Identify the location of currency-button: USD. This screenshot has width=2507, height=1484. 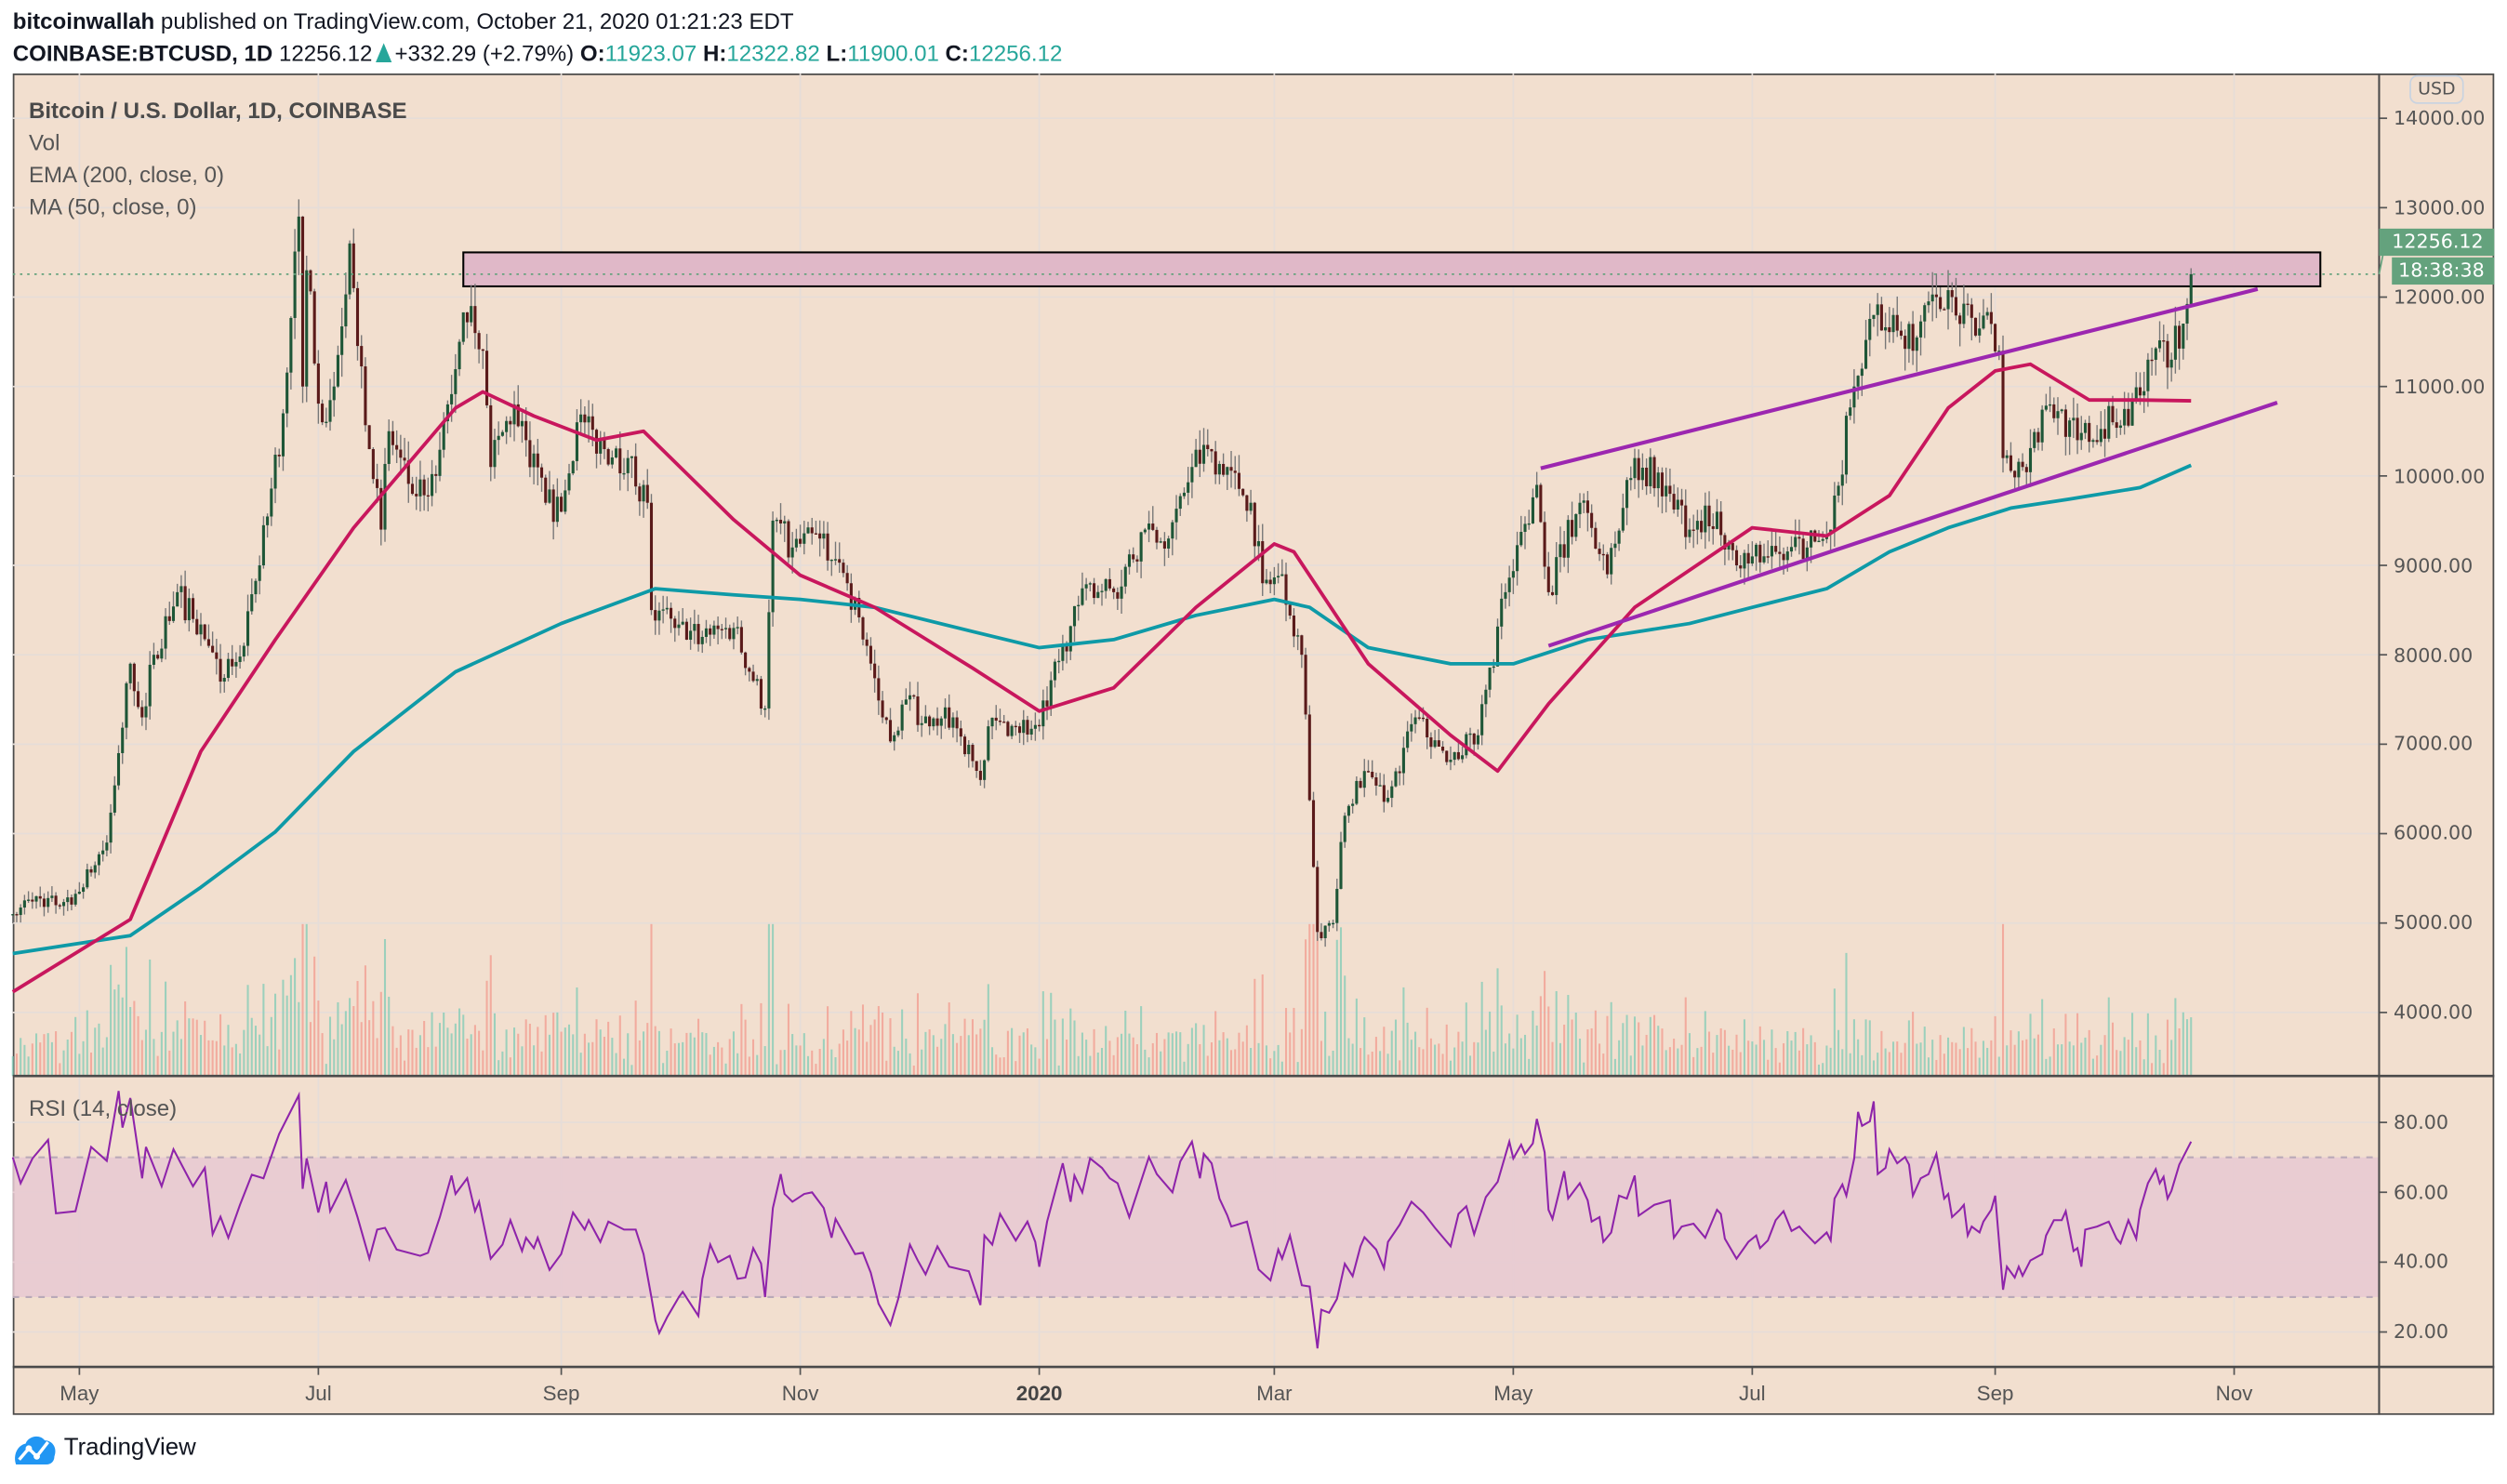
(2436, 89).